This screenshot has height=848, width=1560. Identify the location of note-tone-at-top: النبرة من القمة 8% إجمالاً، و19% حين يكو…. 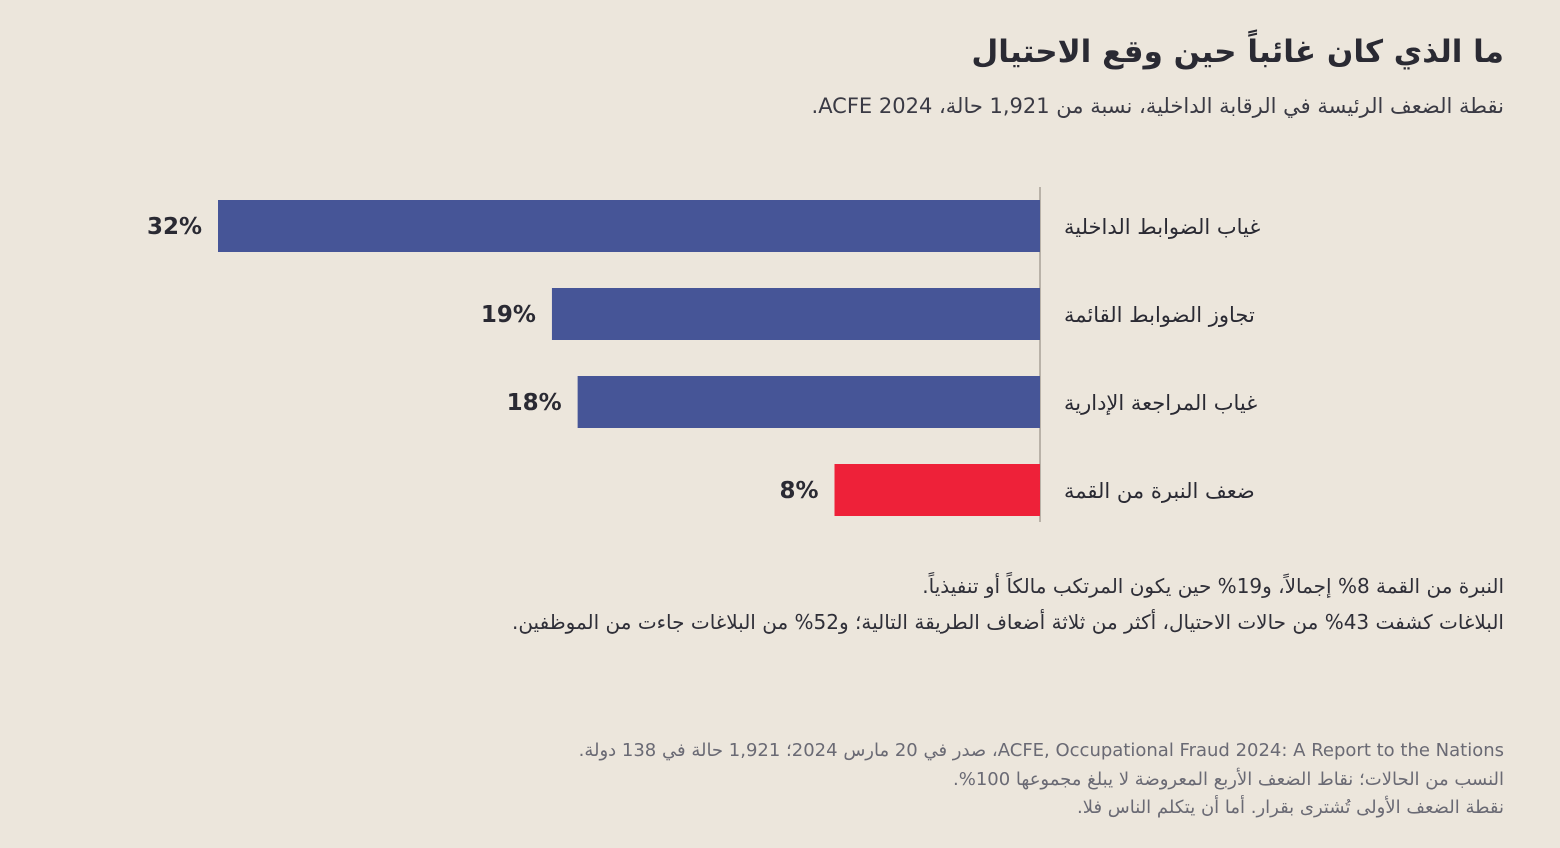
(1213, 586).